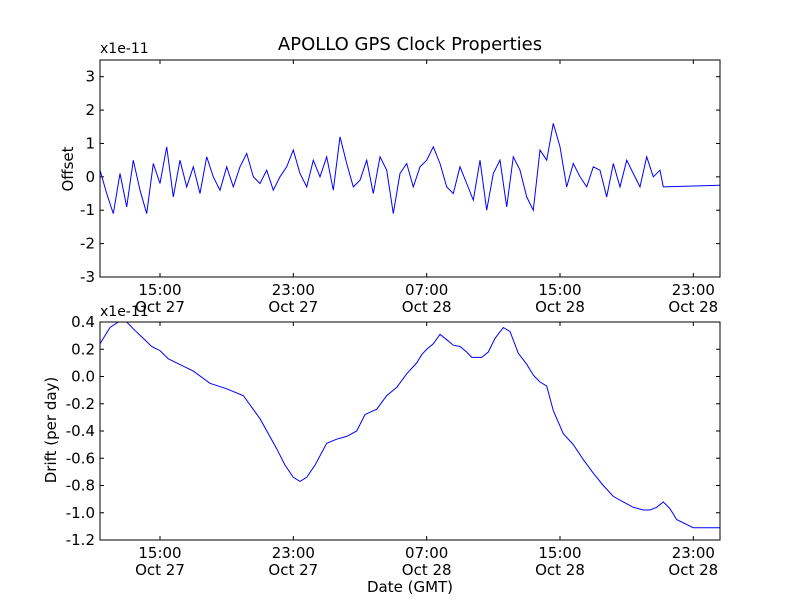 The image size is (800, 600). I want to click on drift-y-axis-label: Drift (per day), so click(51, 430).